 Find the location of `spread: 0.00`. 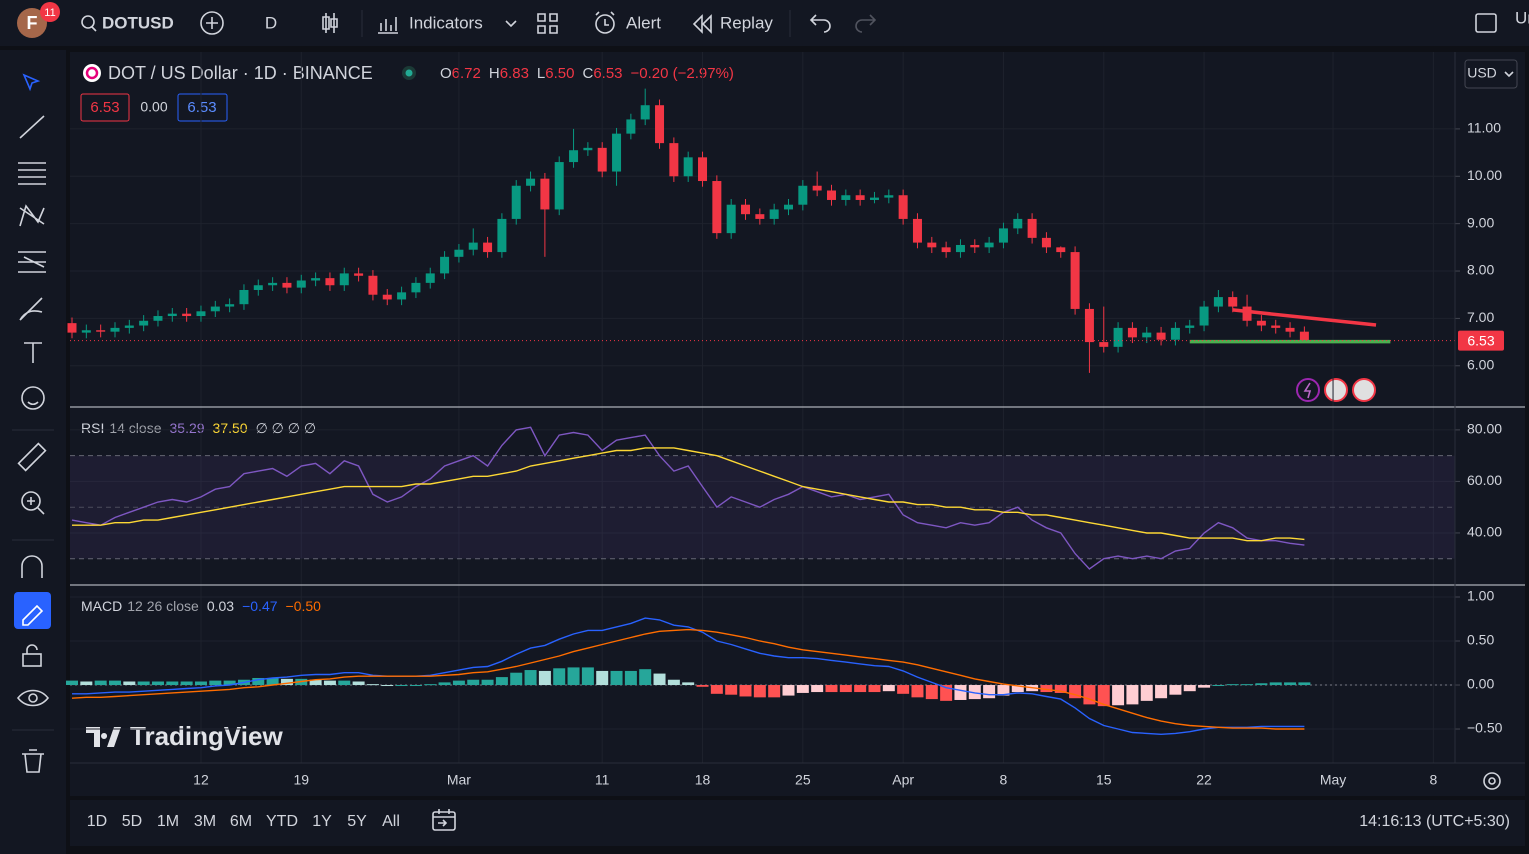

spread: 0.00 is located at coordinates (153, 107).